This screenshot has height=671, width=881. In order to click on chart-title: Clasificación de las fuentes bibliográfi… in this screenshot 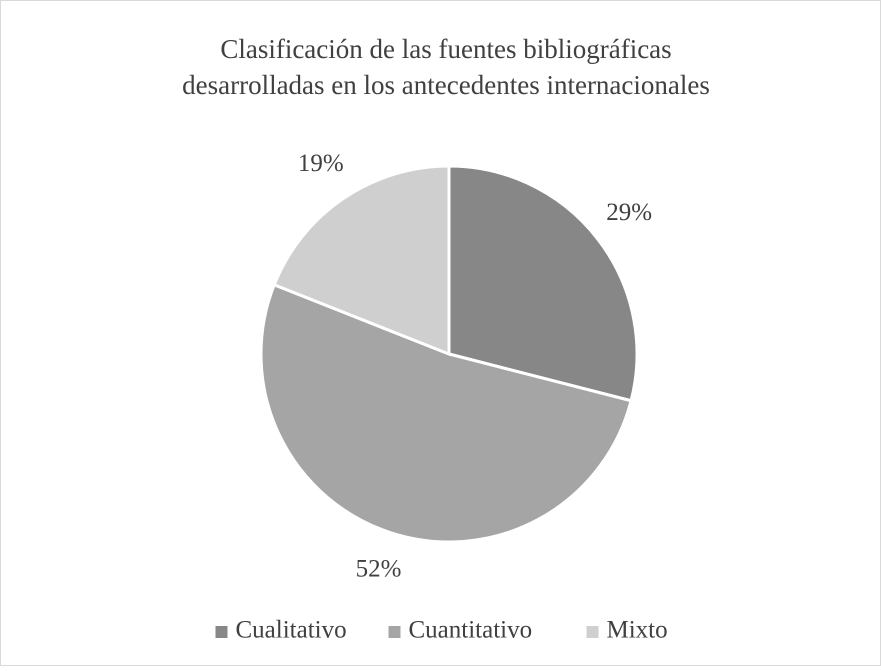, I will do `click(445, 49)`.